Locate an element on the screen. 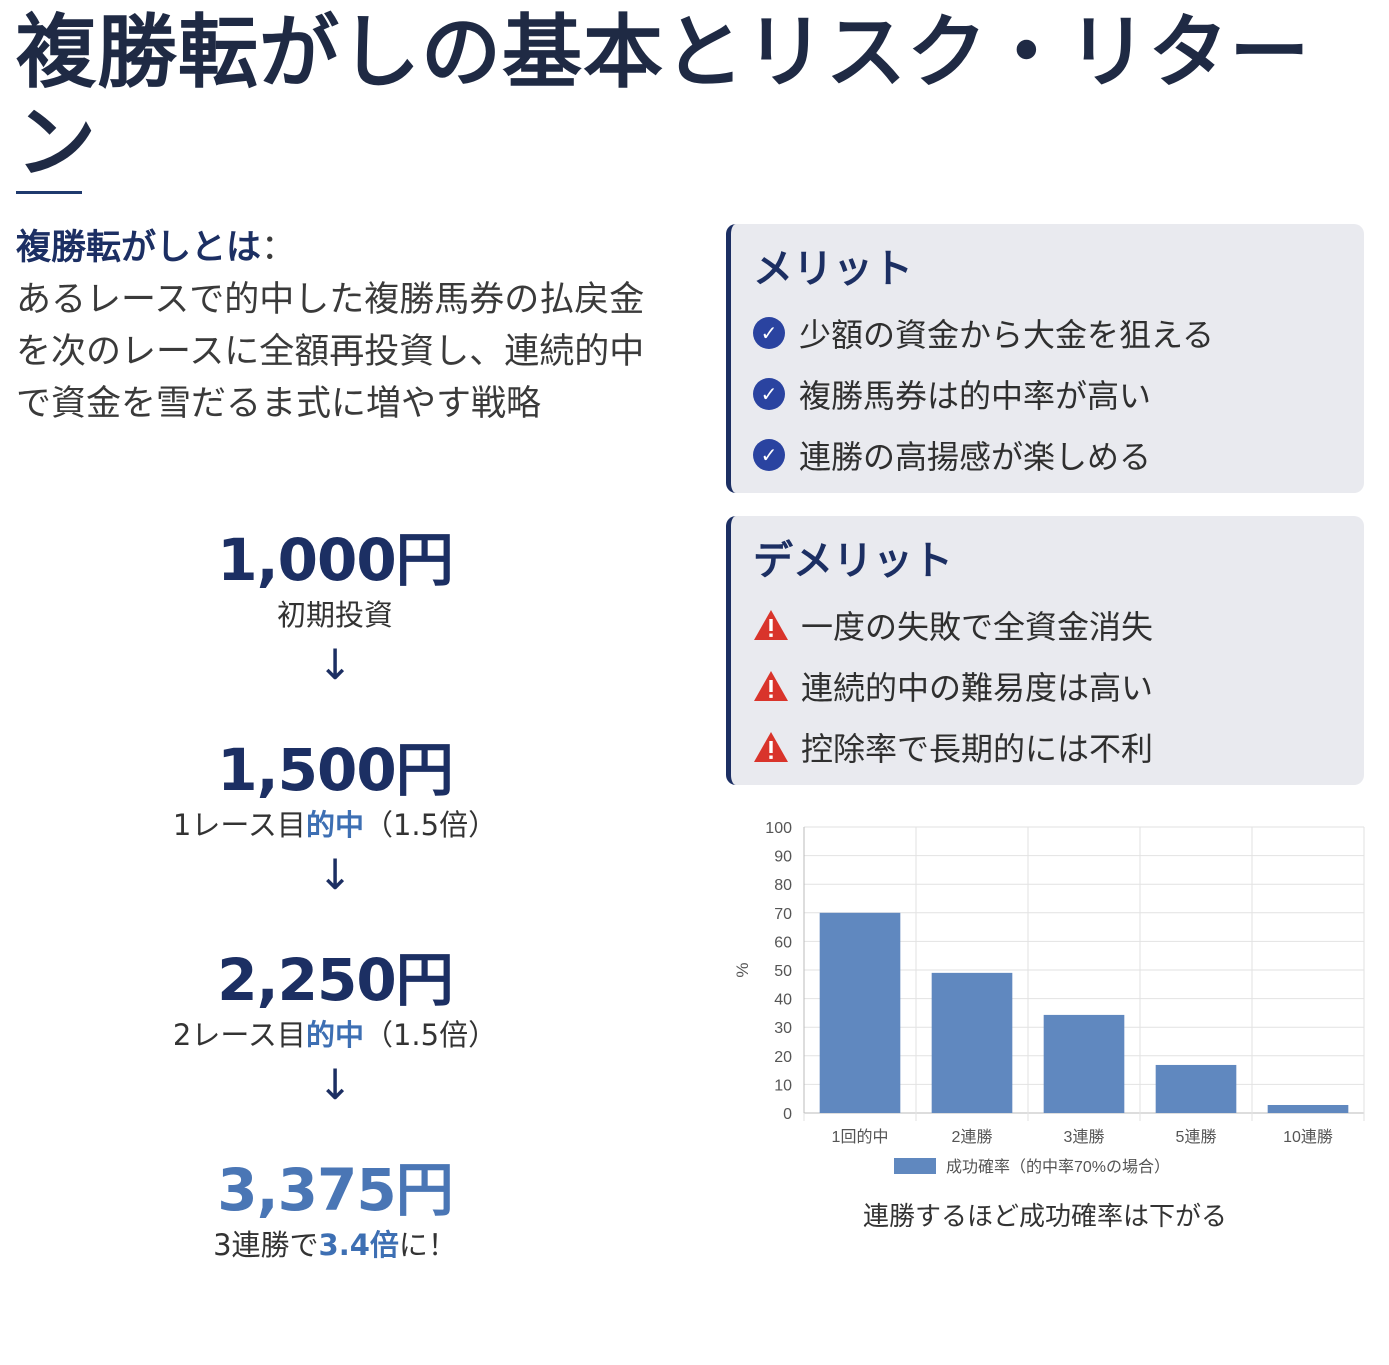  demerit-text: 控除率で長期的には不利 is located at coordinates (977, 748).